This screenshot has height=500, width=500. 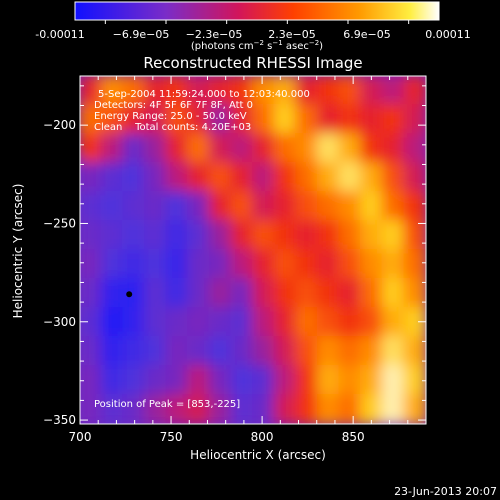 What do you see at coordinates (445, 491) in the screenshot?
I see `footer-timestamp: 23-Jun-2013 20:07` at bounding box center [445, 491].